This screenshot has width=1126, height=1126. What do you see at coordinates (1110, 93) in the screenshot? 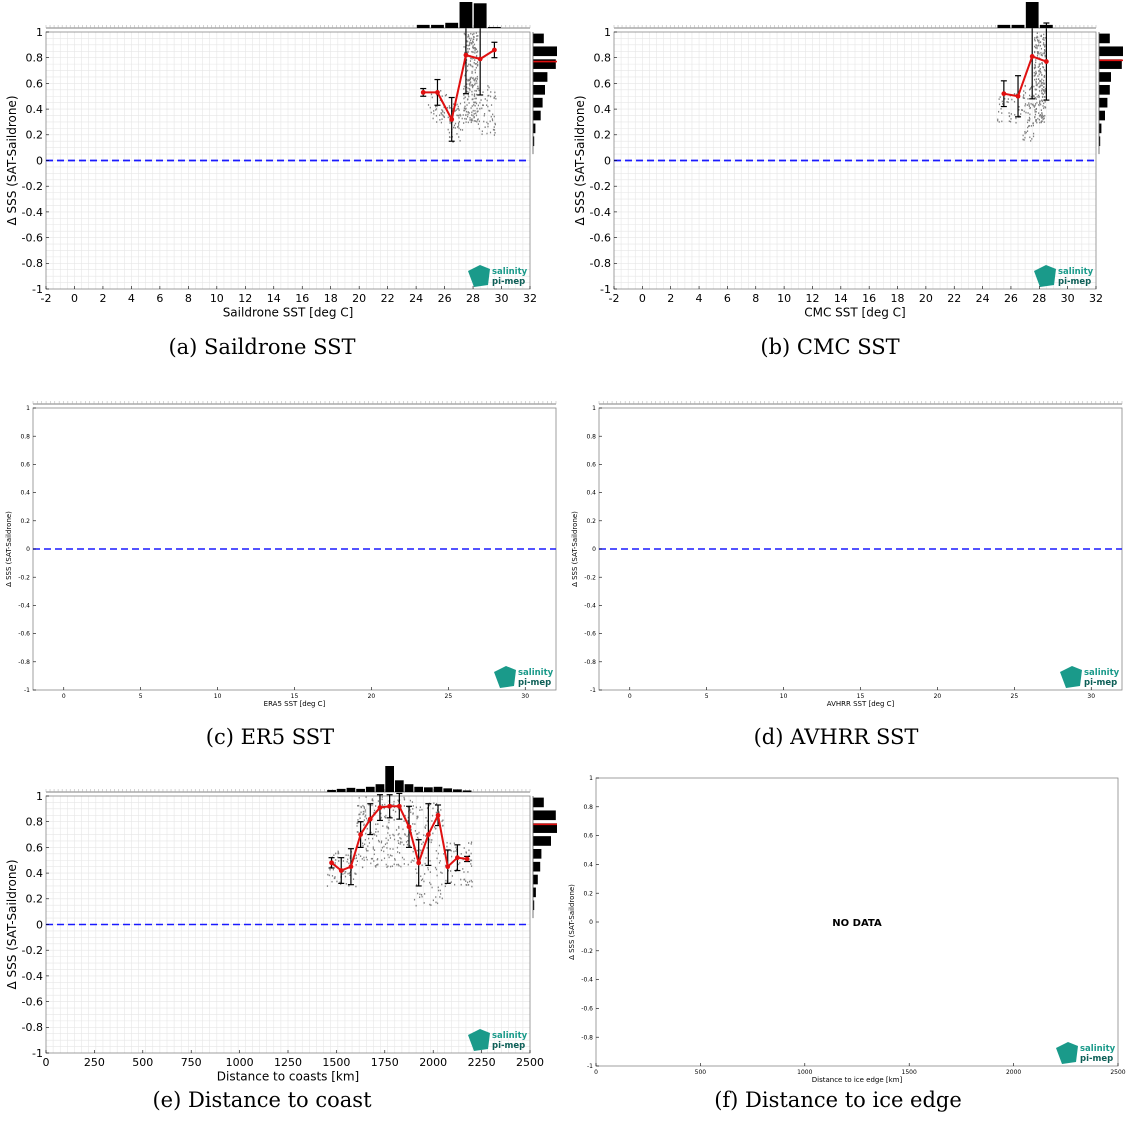
I see `y-histogram-b` at bounding box center [1110, 93].